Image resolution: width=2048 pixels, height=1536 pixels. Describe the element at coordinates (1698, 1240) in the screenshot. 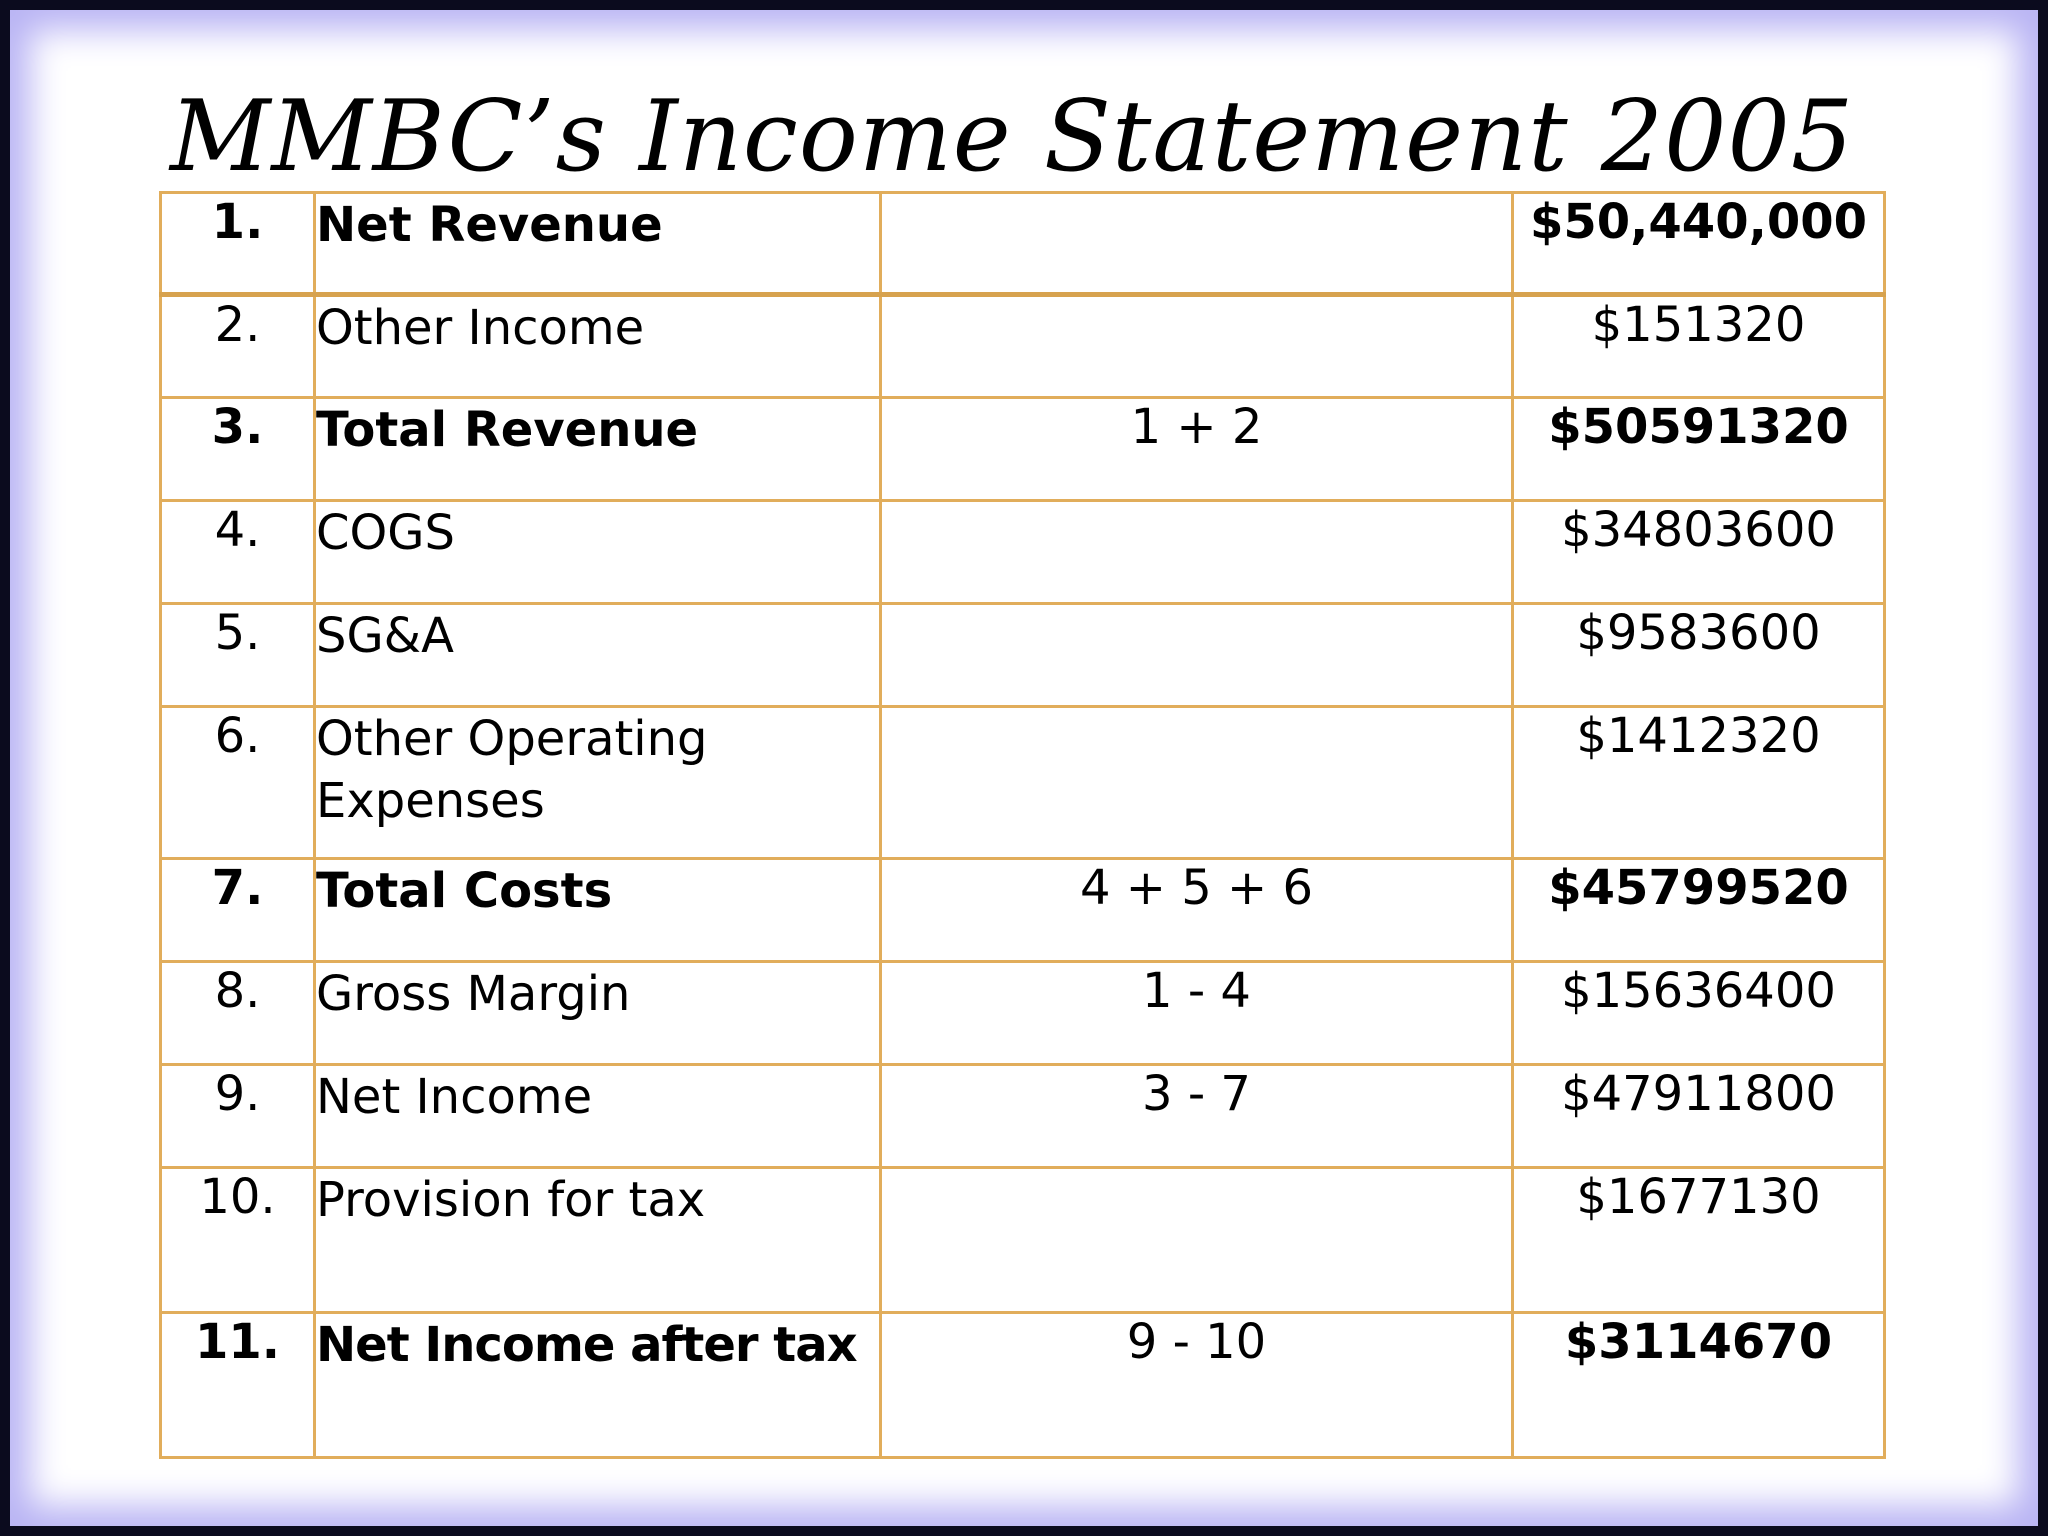

I see `row-amount: $1677130` at that location.